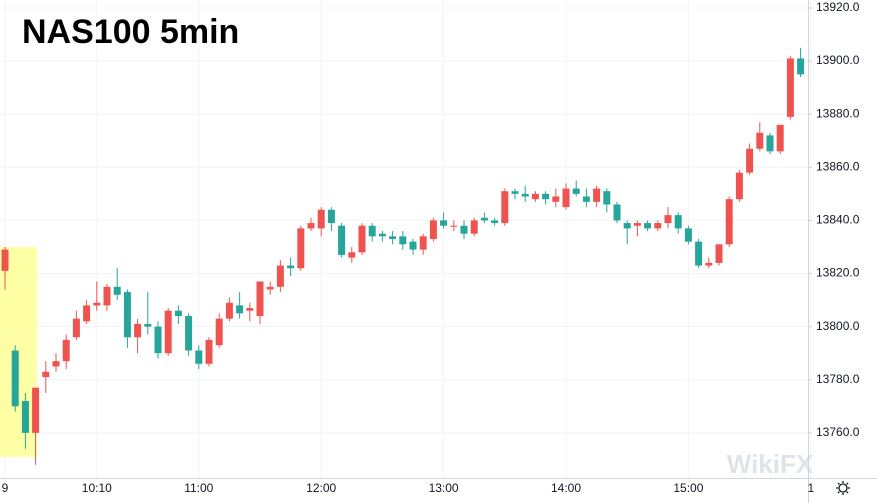 The width and height of the screenshot is (877, 503). I want to click on y-tick-label: 13800.0, so click(838, 326).